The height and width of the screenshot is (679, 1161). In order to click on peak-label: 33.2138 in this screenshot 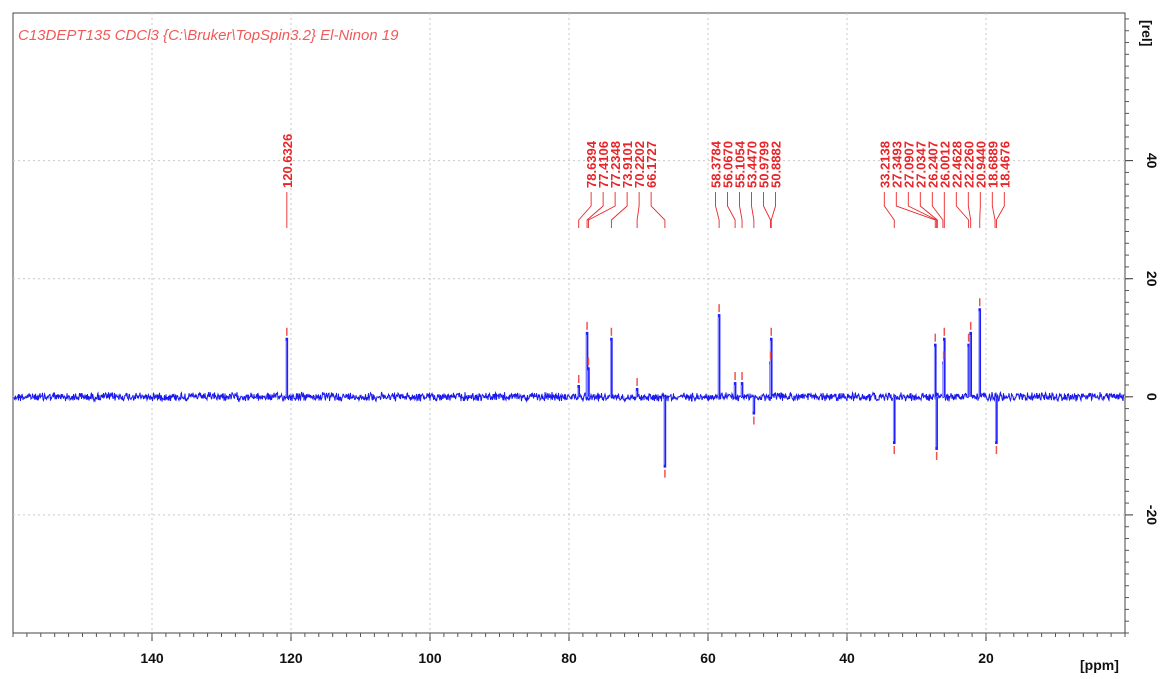, I will do `click(884, 164)`.